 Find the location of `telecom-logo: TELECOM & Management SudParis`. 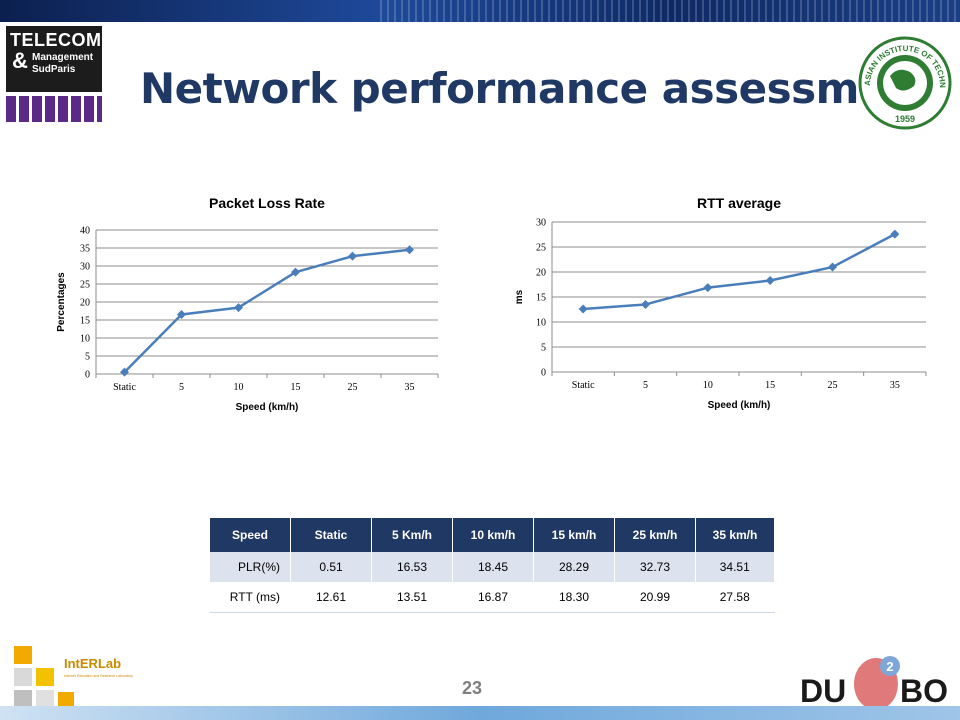

telecom-logo: TELECOM & Management SudParis is located at coordinates (54, 75).